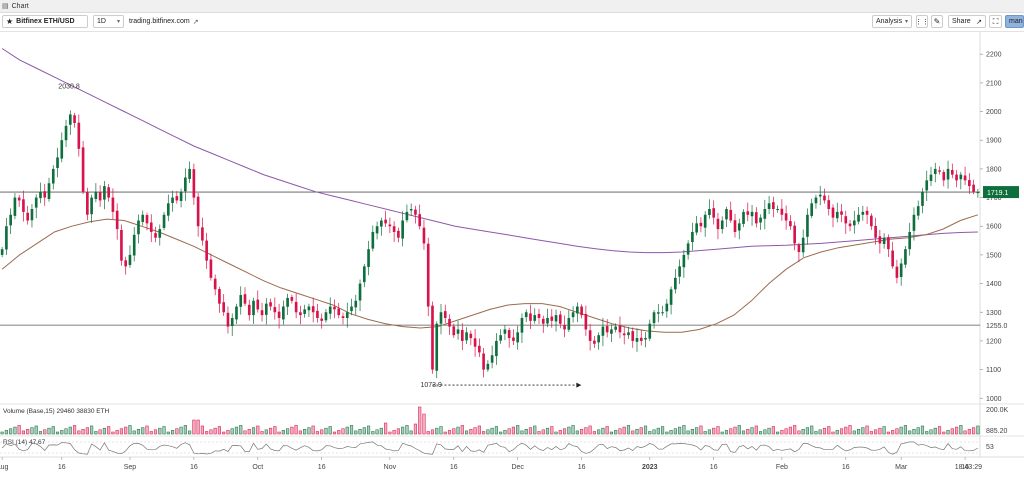 This screenshot has height=490, width=1024. What do you see at coordinates (994, 341) in the screenshot?
I see `y-tick-label: 1200` at bounding box center [994, 341].